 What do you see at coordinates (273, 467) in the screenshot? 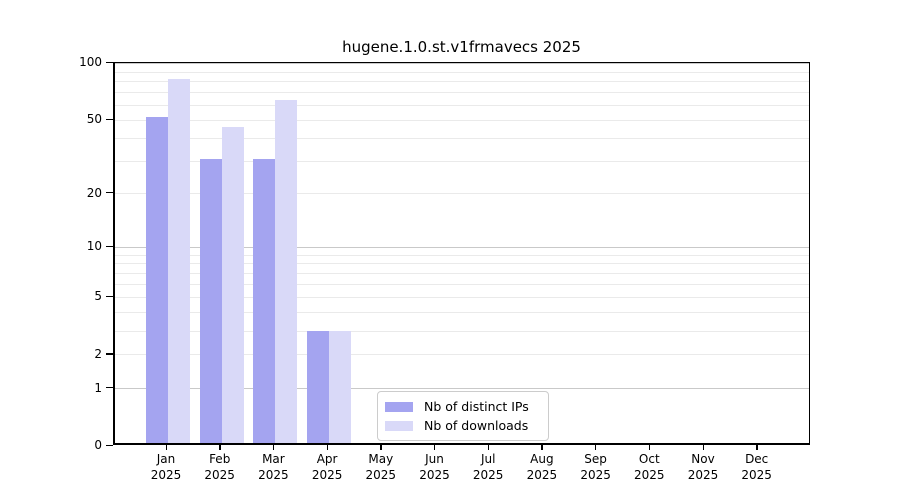
I see `x-tick-label: Mar 2025` at bounding box center [273, 467].